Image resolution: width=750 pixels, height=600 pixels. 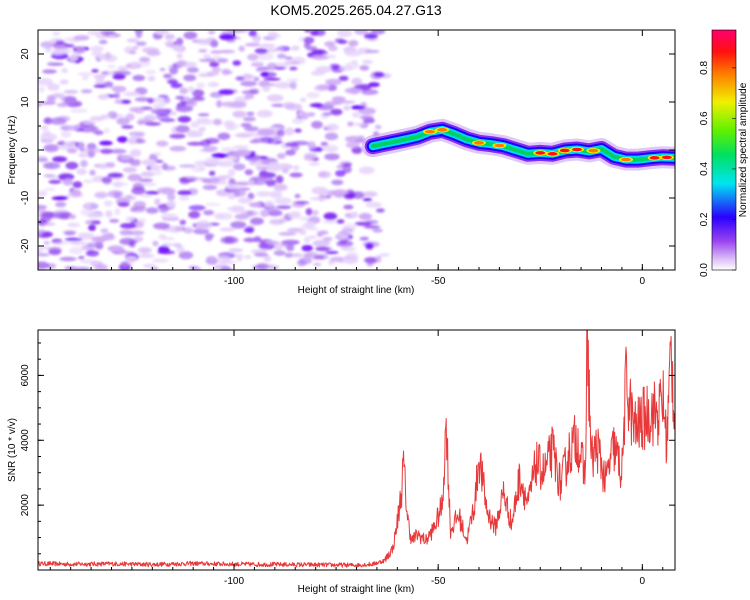 I want to click on snr-xtick-label: -50, so click(x=438, y=581).